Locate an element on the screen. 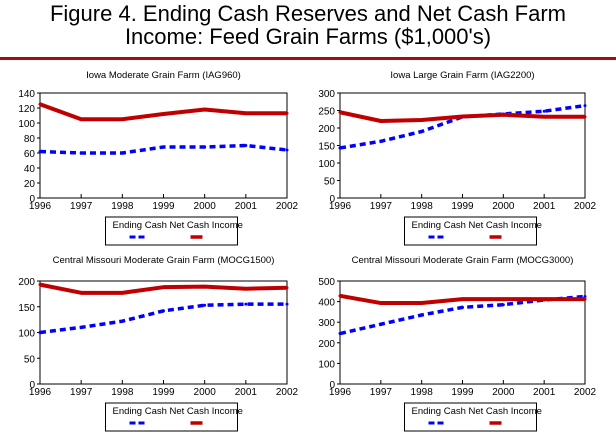 The height and width of the screenshot is (442, 616). y-tick-label: 150 is located at coordinates (26, 308).